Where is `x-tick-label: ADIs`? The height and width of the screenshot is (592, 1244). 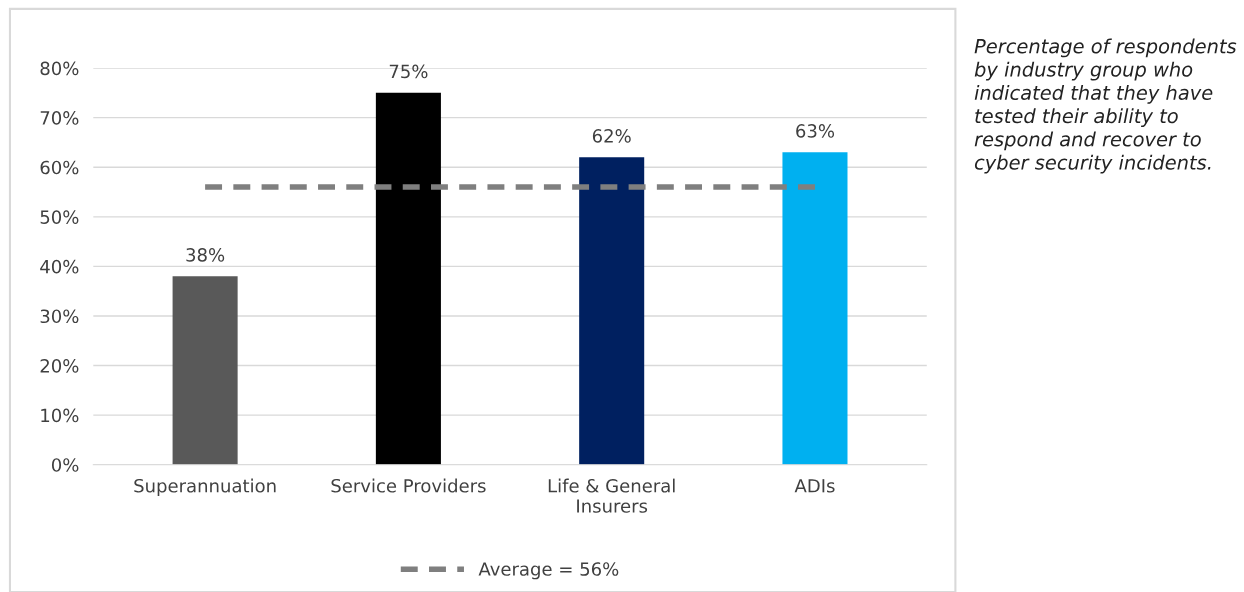
x-tick-label: ADIs is located at coordinates (814, 486).